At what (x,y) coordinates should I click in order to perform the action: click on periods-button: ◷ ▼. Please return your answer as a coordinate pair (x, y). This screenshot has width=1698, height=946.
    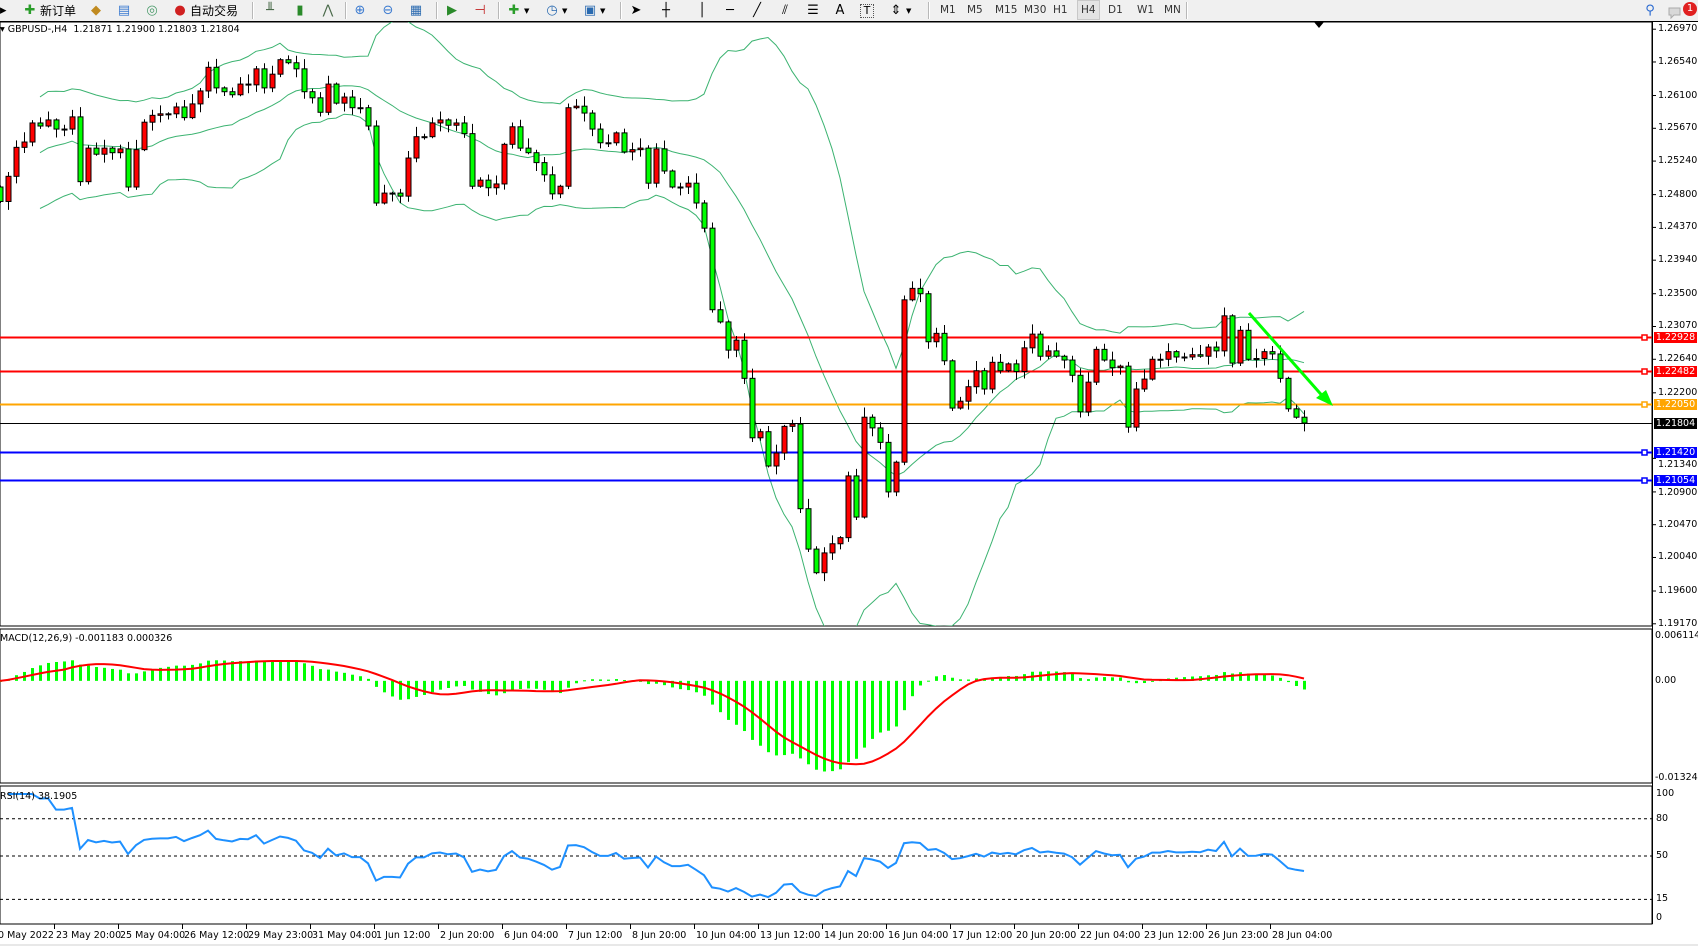
    Looking at the image, I should click on (555, 10).